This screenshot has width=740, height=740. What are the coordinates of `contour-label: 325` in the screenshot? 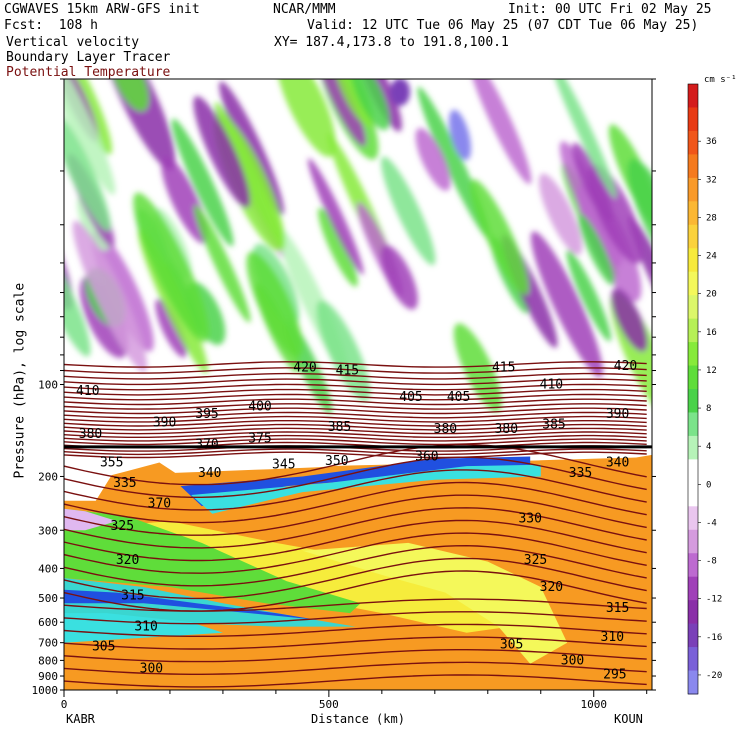 It's located at (122, 526).